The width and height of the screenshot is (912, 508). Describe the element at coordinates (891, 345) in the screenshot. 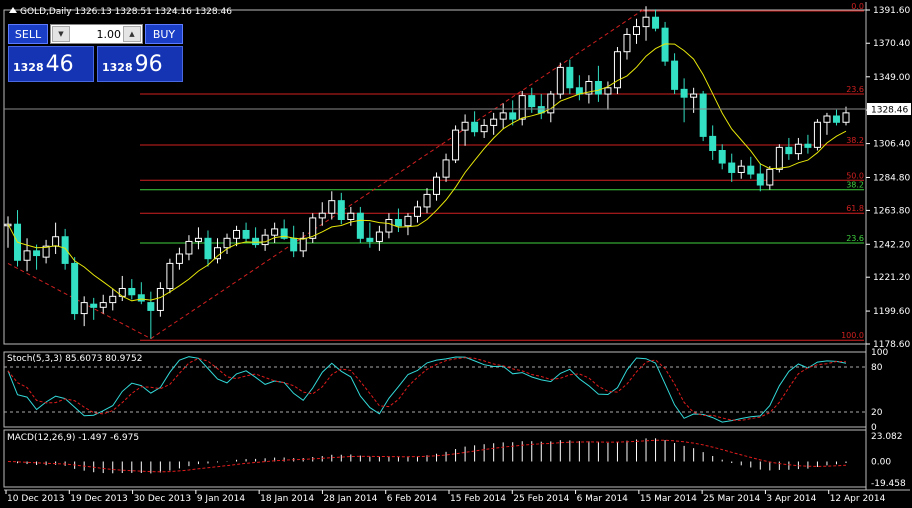

I see `price-tick-label: 1178.60` at that location.